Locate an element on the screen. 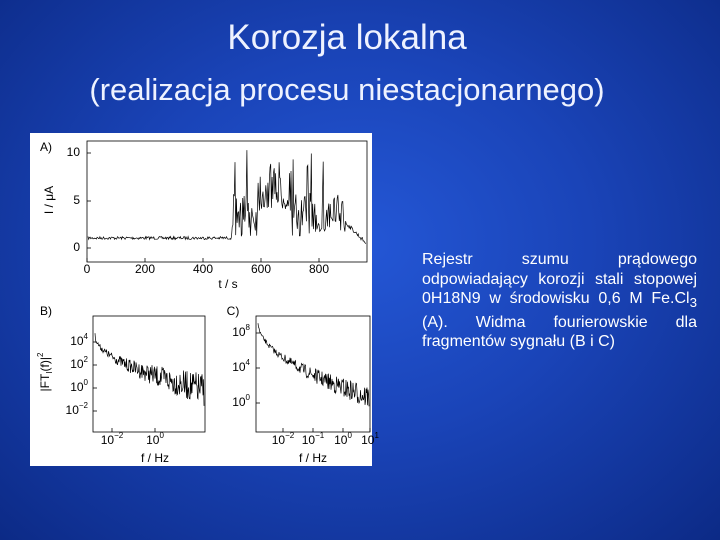 This screenshot has height=540, width=720. axes-b is located at coordinates (149, 374).